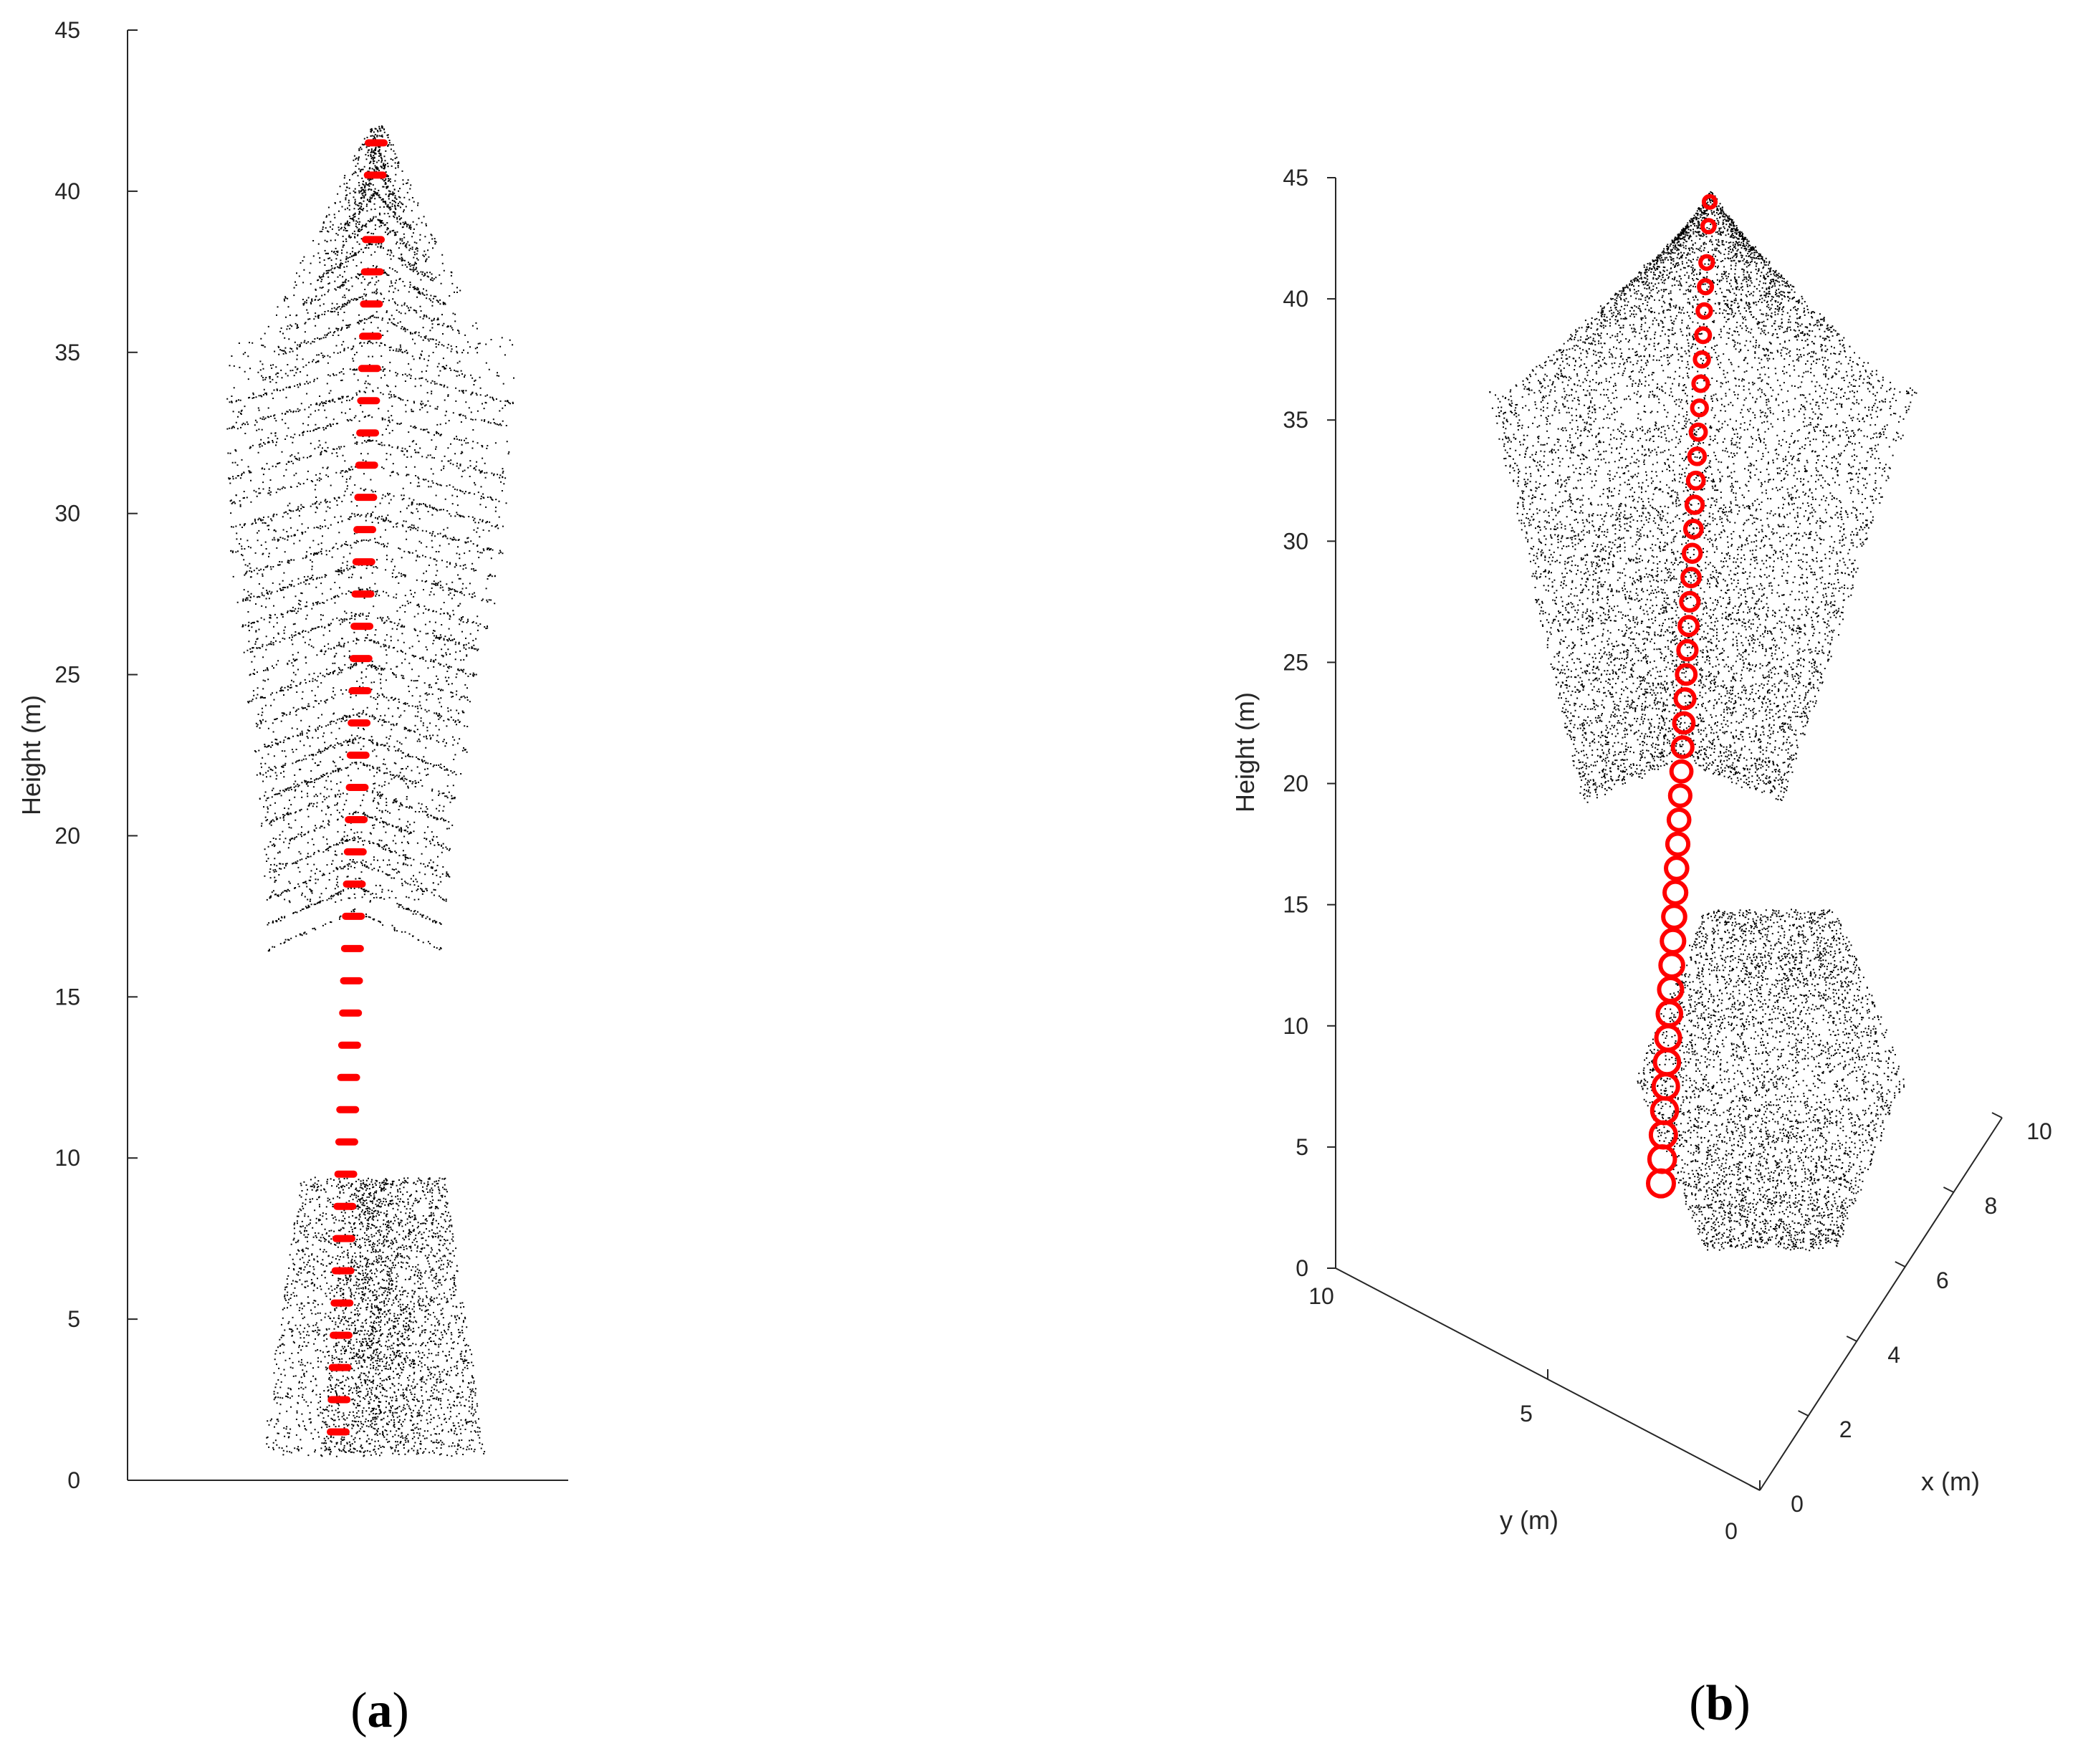 This screenshot has width=2078, height=1764. I want to click on panel-a-y-tick-label: 30, so click(67, 514).